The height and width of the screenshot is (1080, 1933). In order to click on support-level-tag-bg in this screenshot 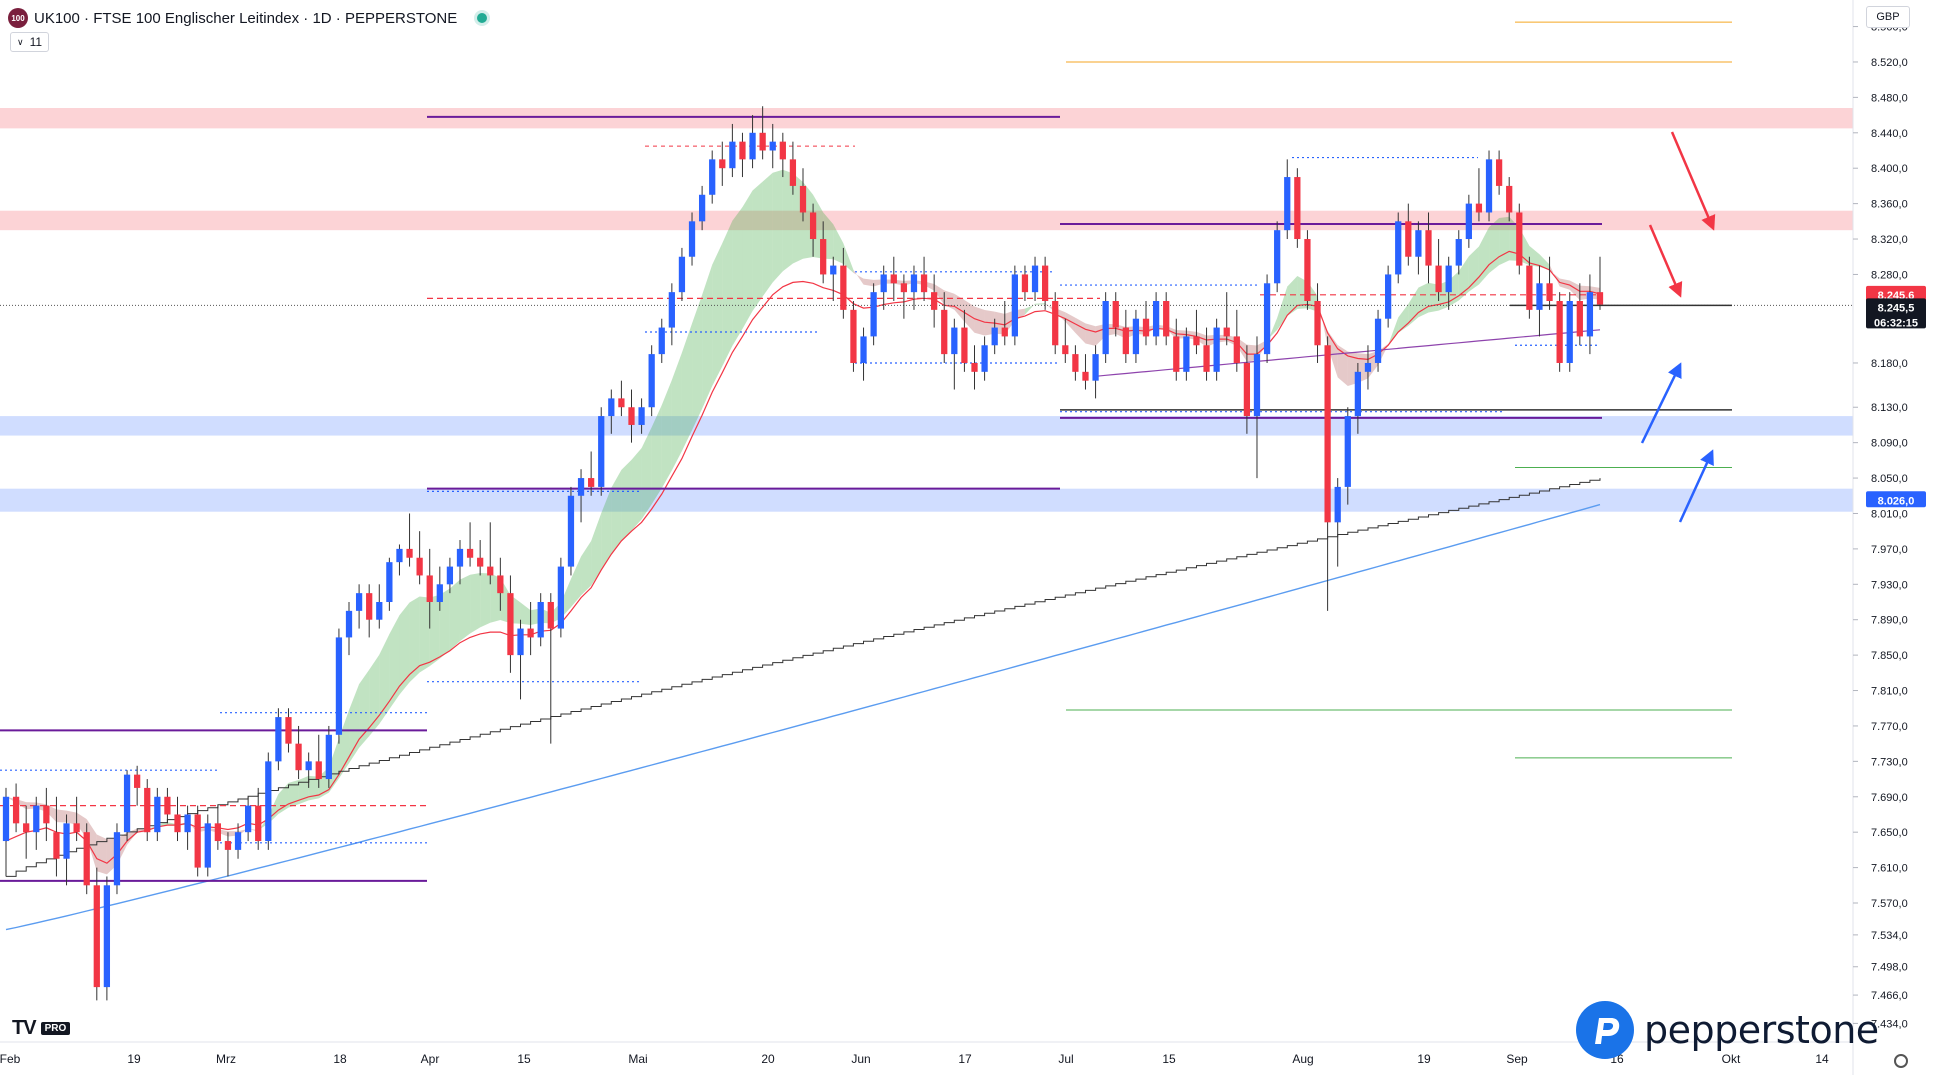, I will do `click(1896, 499)`.